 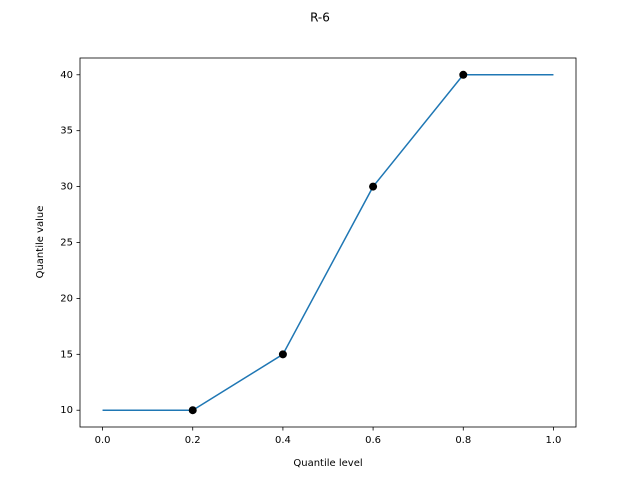 What do you see at coordinates (463, 440) in the screenshot?
I see `x-tick-label: 0.8` at bounding box center [463, 440].